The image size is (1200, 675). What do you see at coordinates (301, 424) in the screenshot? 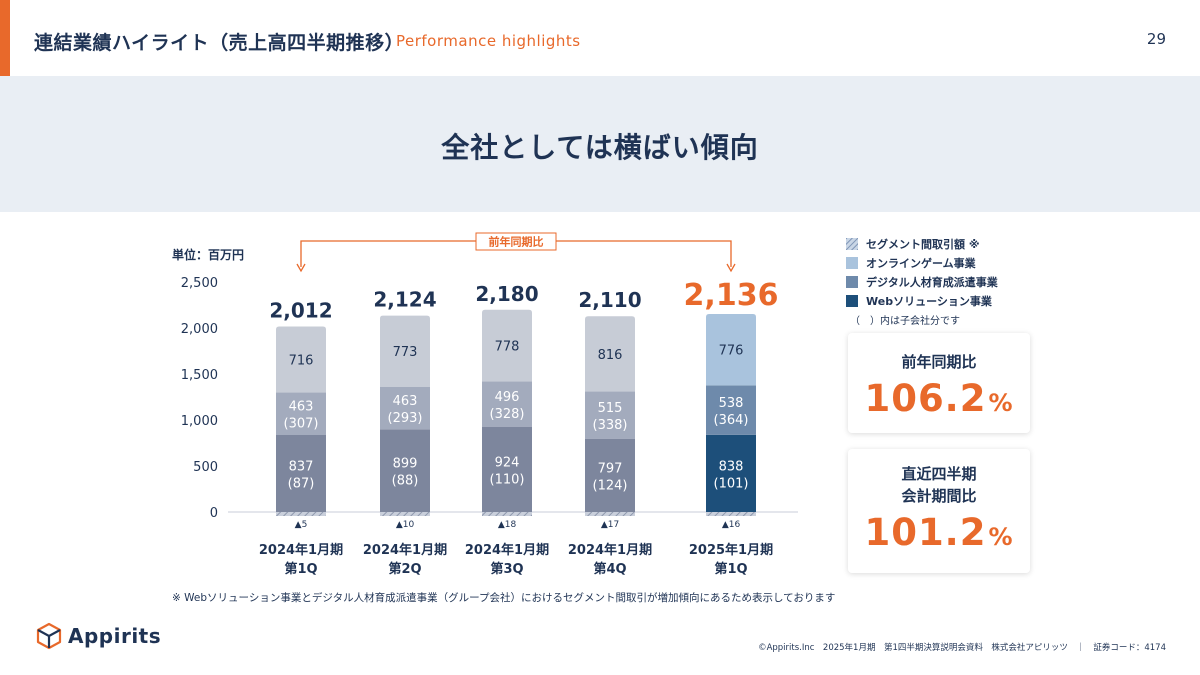
I see `digital-talent-subsidiary: (307)` at bounding box center [301, 424].